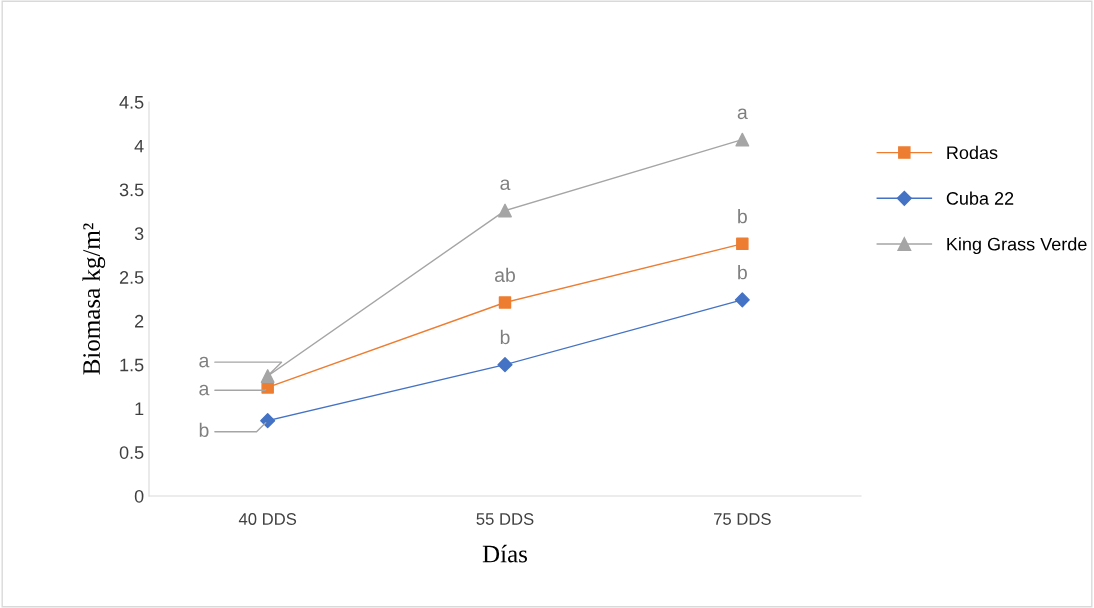 Image resolution: width=1094 pixels, height=608 pixels. I want to click on legend-label: King Grass Verde, so click(1017, 246).